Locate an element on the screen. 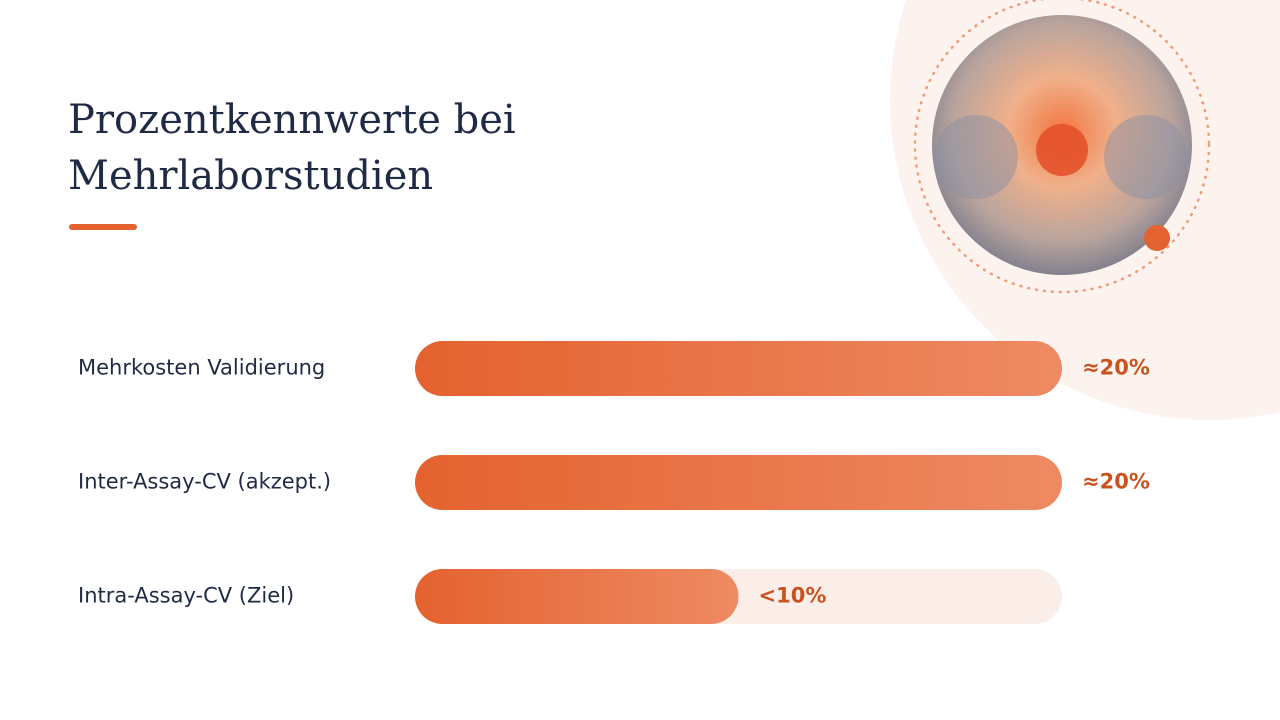  chart-title: Prozentkennwerte bei Mehrlaborstudien is located at coordinates (292, 148).